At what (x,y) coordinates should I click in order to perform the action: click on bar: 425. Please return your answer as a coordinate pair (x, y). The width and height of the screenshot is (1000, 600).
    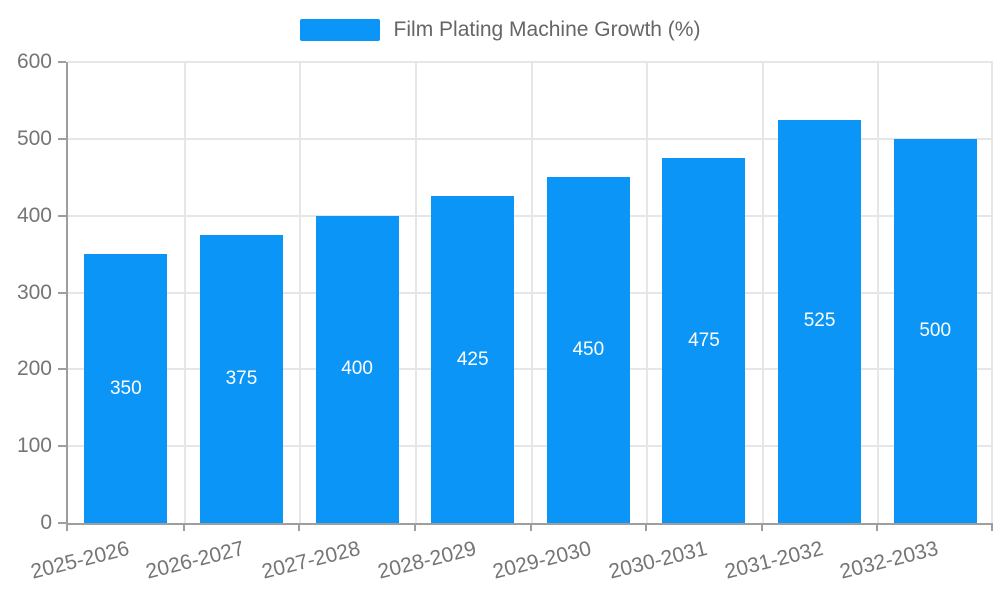
    Looking at the image, I should click on (473, 359).